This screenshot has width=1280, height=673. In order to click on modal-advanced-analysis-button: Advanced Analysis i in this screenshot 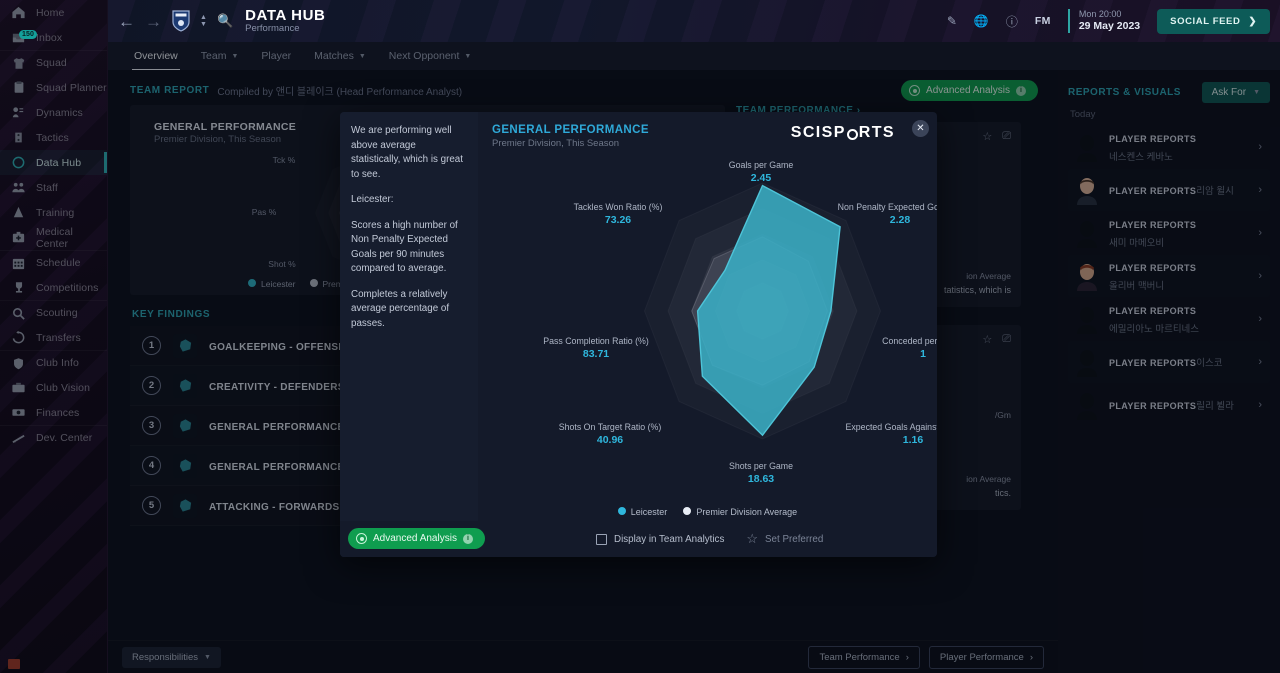, I will do `click(416, 538)`.